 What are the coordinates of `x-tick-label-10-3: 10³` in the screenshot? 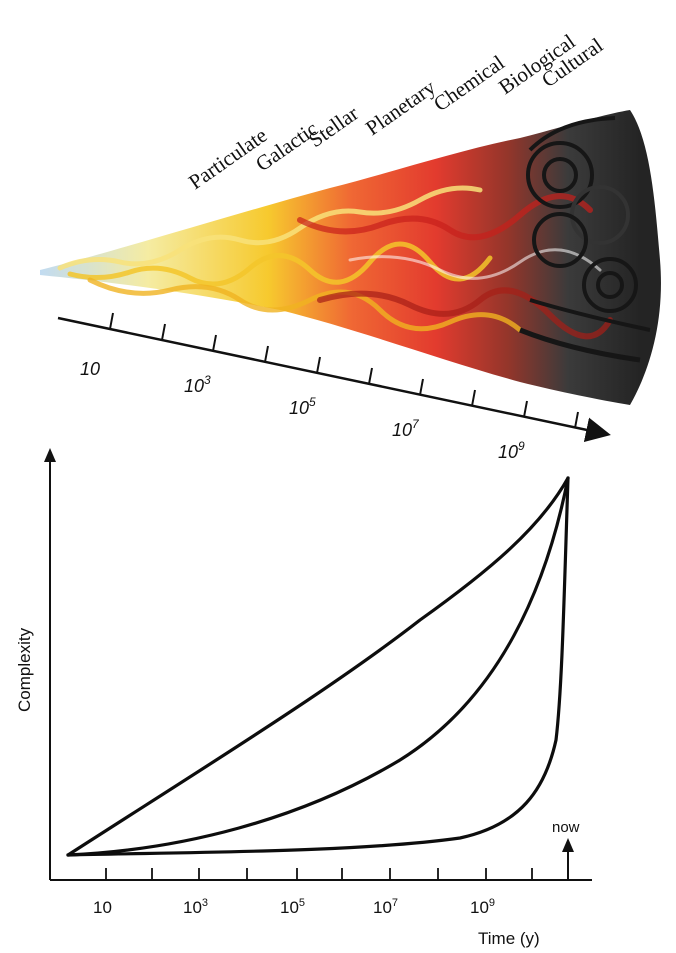 It's located at (195, 907).